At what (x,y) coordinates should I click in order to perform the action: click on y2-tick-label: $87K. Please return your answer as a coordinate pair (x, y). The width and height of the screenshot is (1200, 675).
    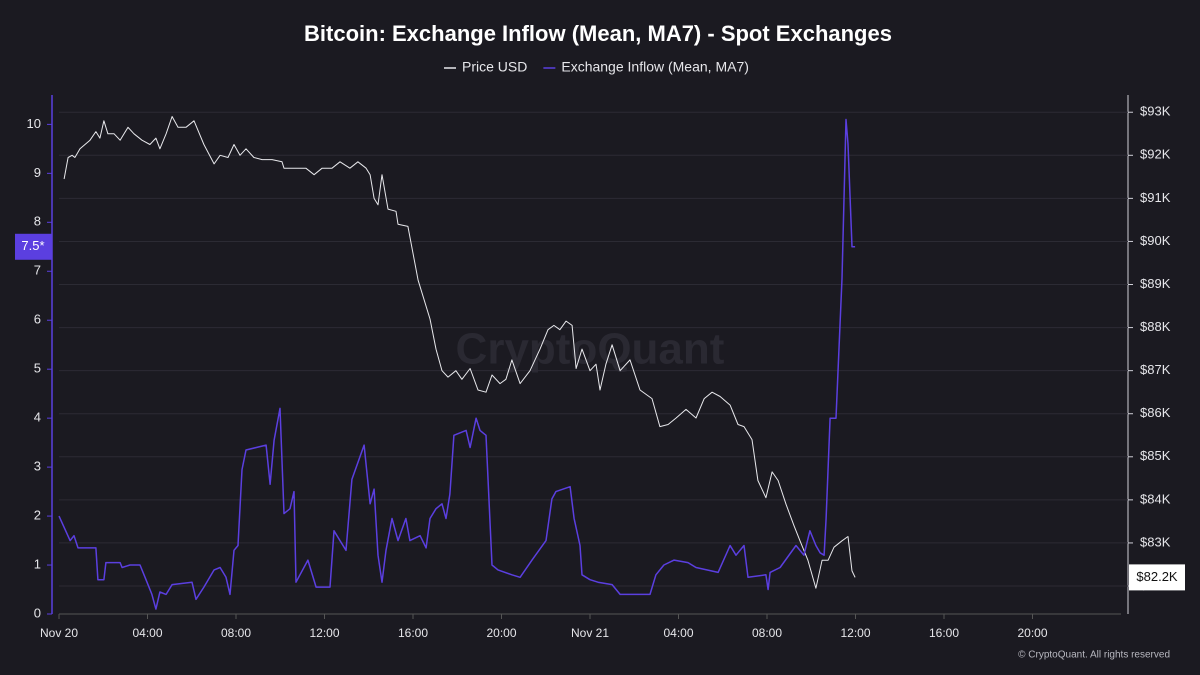
    Looking at the image, I should click on (1155, 369).